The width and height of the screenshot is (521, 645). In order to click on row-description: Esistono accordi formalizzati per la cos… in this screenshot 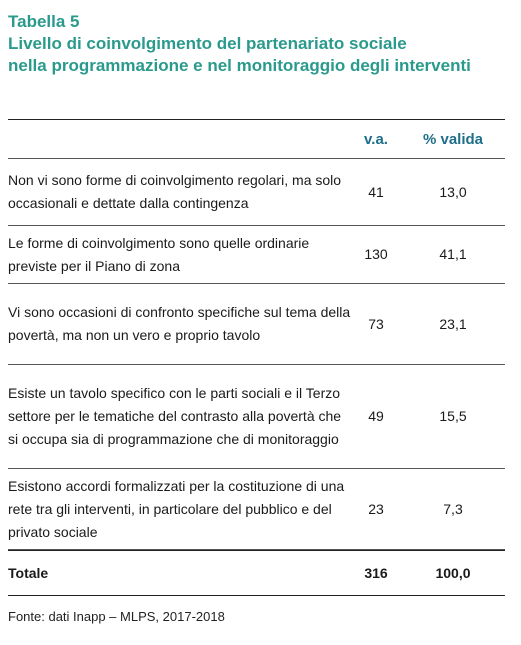, I will do `click(176, 508)`.